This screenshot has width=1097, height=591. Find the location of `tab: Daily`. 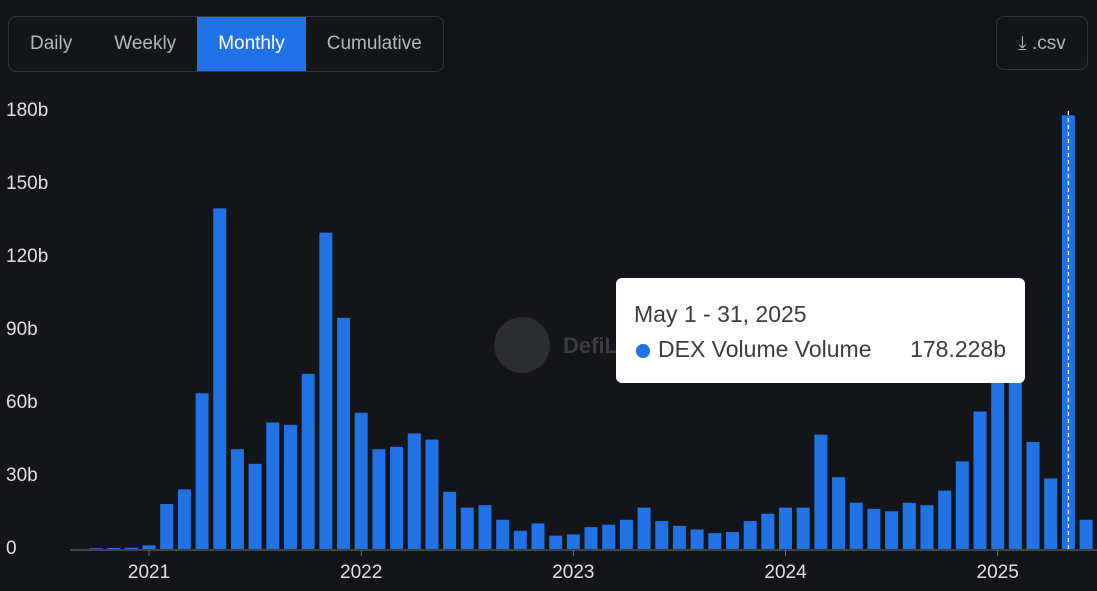

tab: Daily is located at coordinates (51, 43).